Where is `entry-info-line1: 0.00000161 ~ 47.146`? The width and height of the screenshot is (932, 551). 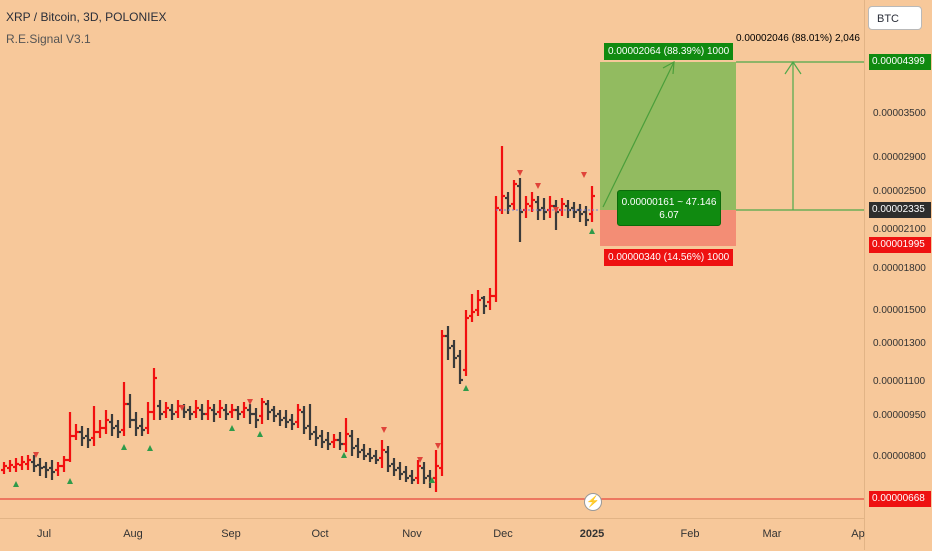
entry-info-line1: 0.00000161 ~ 47.146 is located at coordinates (669, 202).